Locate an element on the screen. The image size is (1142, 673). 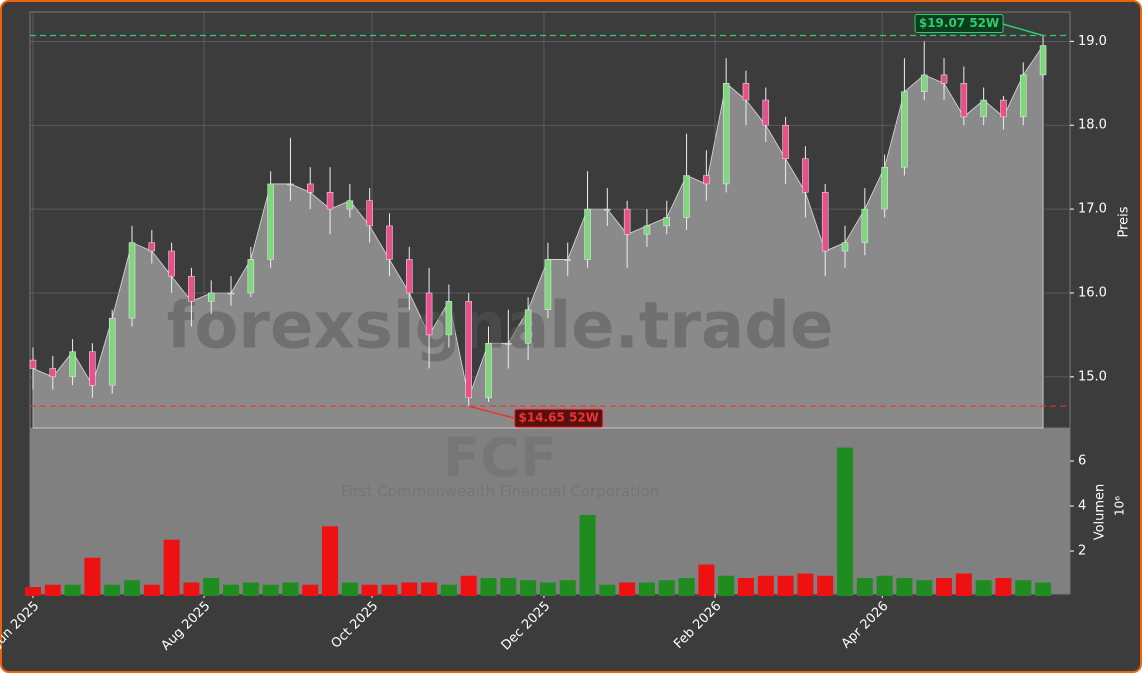
y-tick-label: 17.0 is located at coordinates (1092, 209).